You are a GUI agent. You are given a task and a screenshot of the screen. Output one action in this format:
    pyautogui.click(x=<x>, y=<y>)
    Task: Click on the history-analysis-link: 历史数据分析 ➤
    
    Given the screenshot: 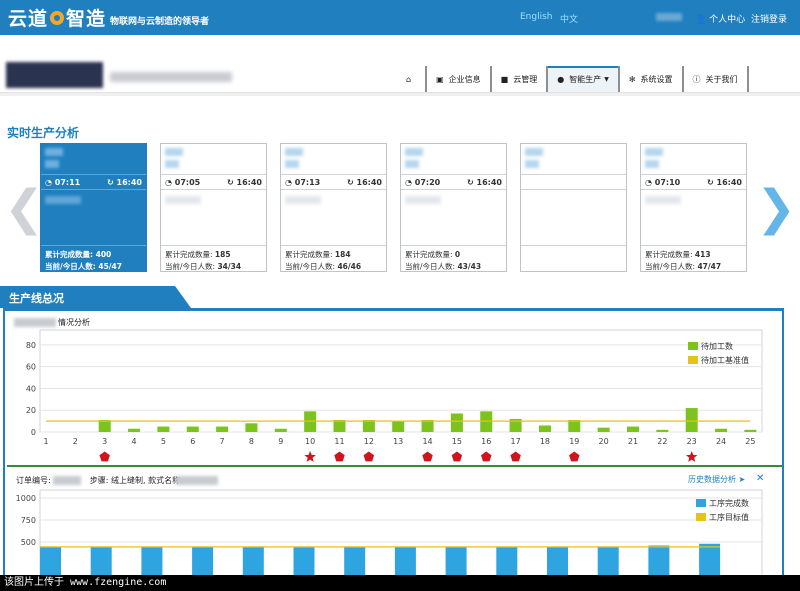 What is the action you would take?
    pyautogui.click(x=717, y=479)
    